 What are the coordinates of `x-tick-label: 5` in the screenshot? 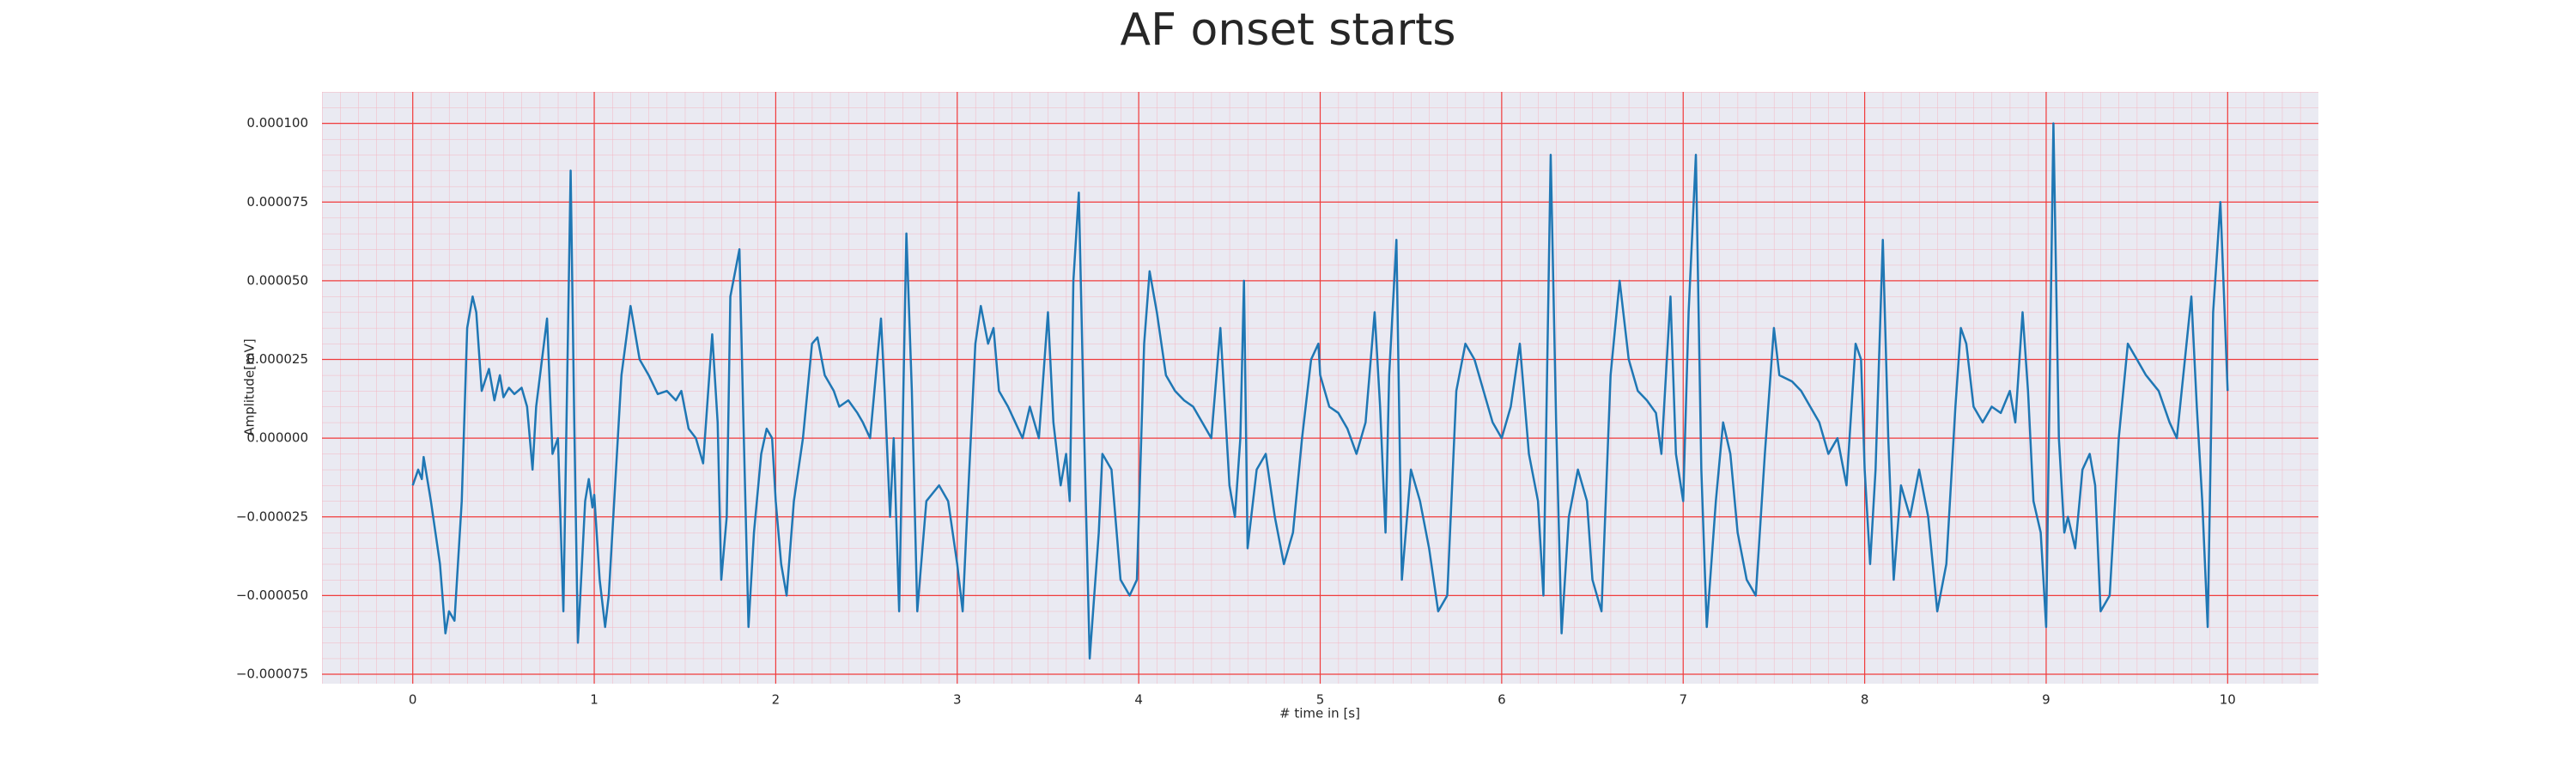 It's located at (1320, 700).